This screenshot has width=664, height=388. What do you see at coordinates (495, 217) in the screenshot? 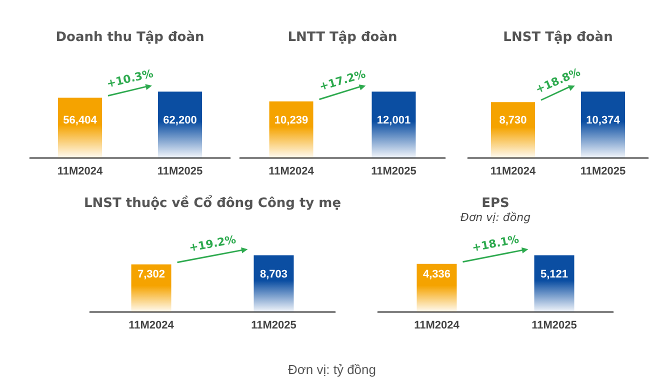
I see `chart-subtitle: Đơn vị: đồng` at bounding box center [495, 217].